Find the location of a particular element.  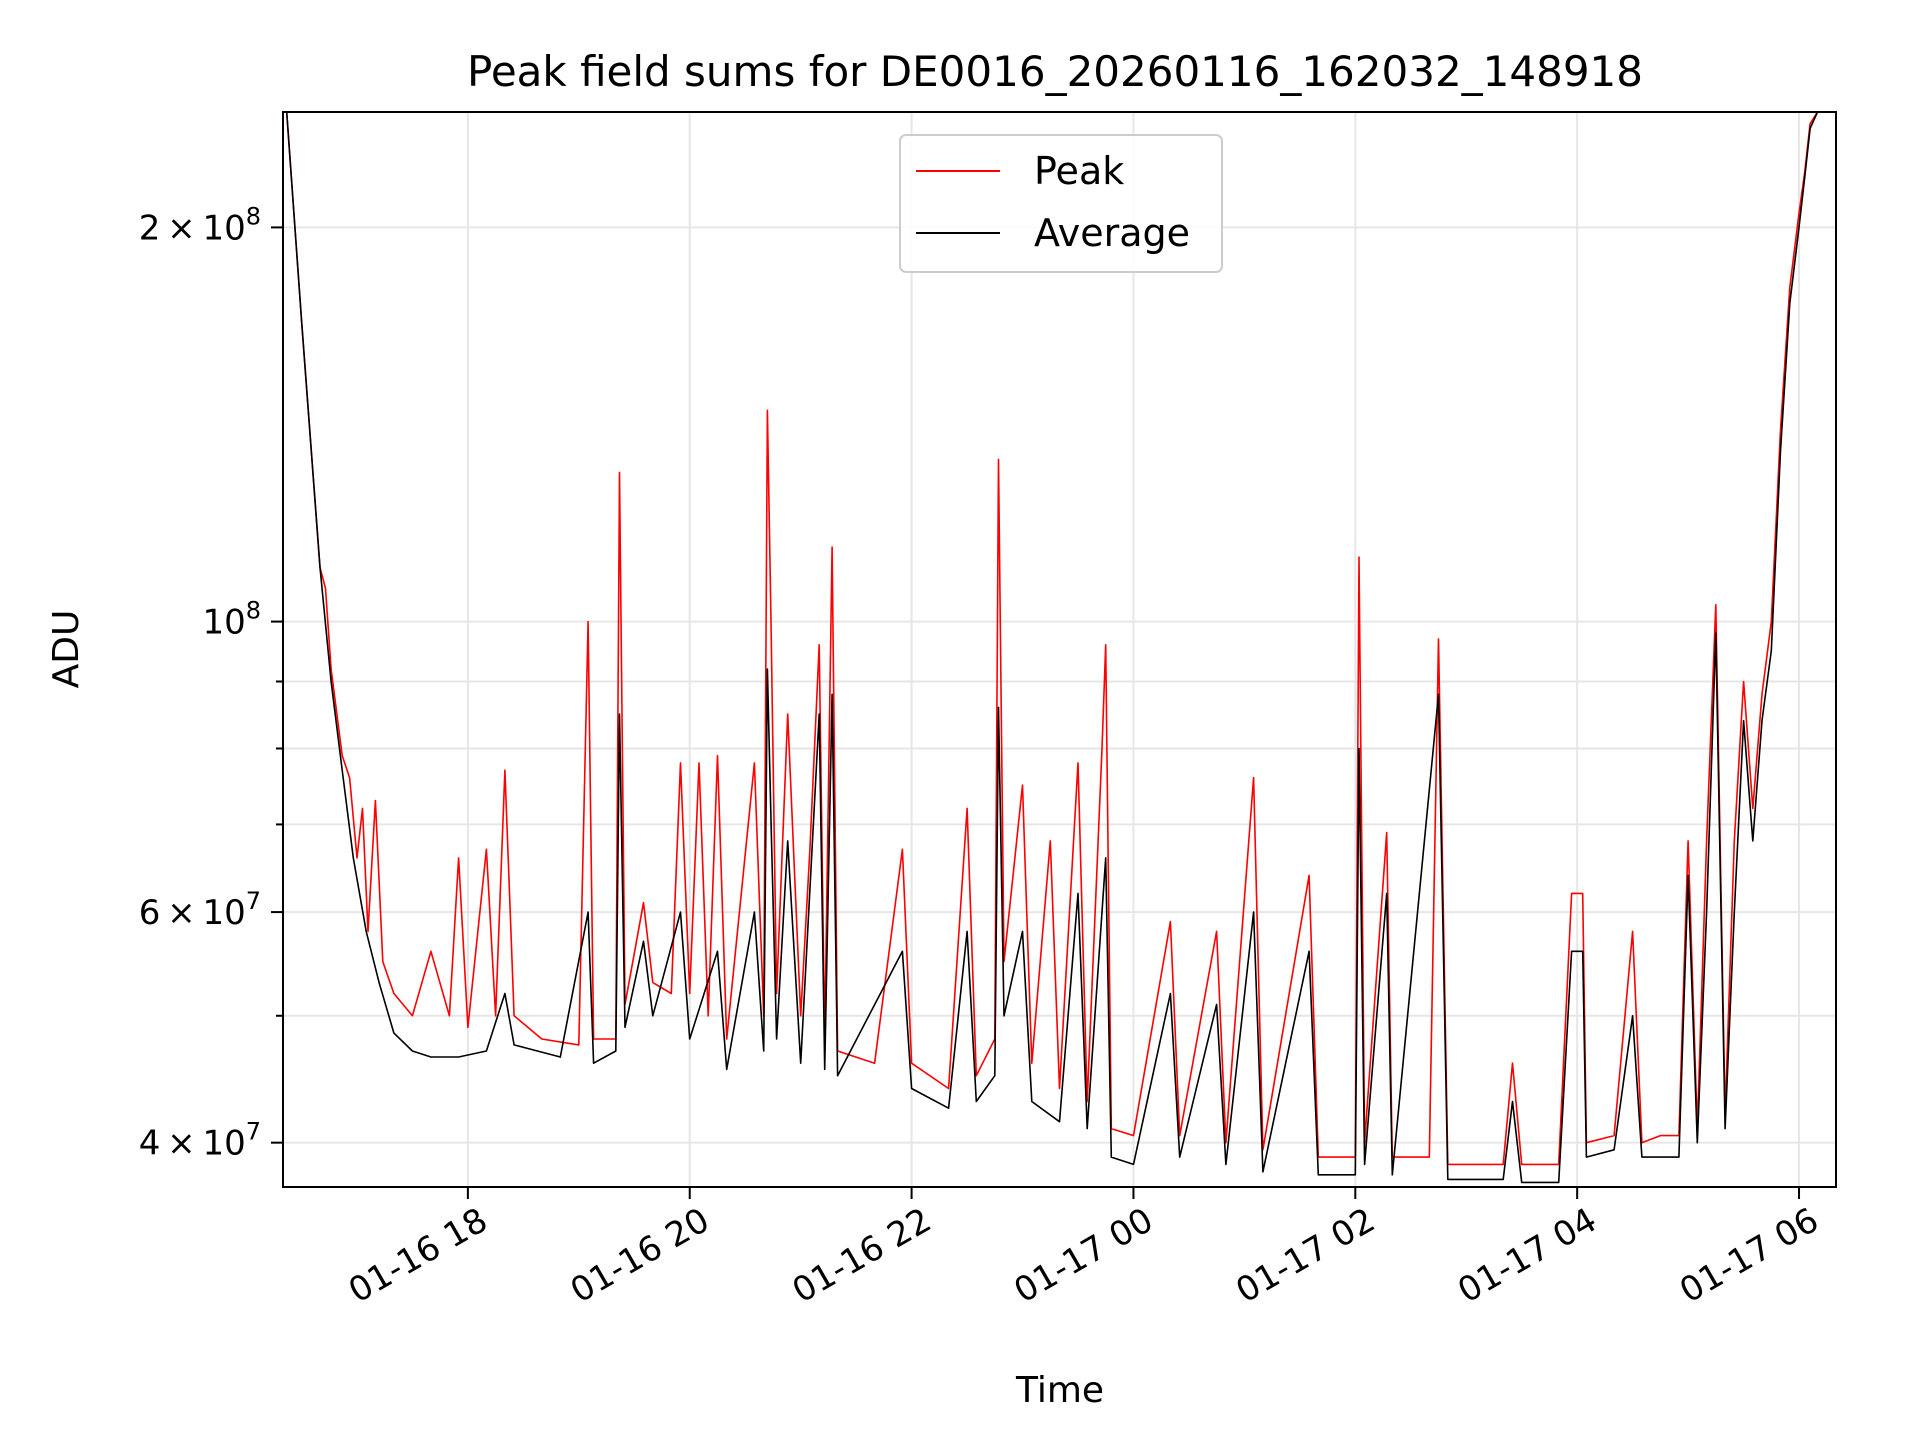

y-axis-label: ADU is located at coordinates (66, 649).